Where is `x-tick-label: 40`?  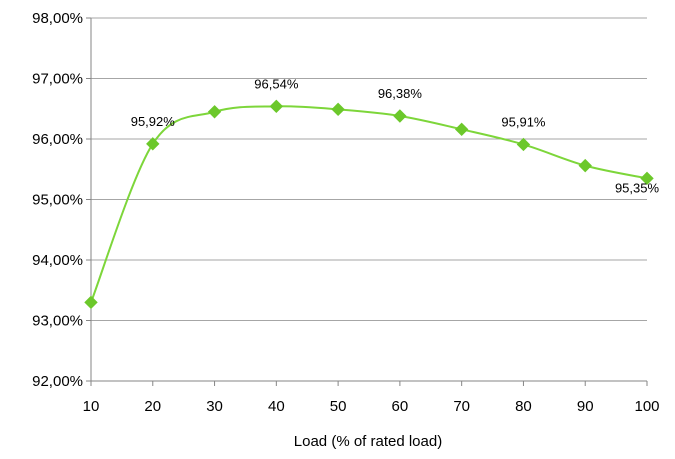 x-tick-label: 40 is located at coordinates (276, 406).